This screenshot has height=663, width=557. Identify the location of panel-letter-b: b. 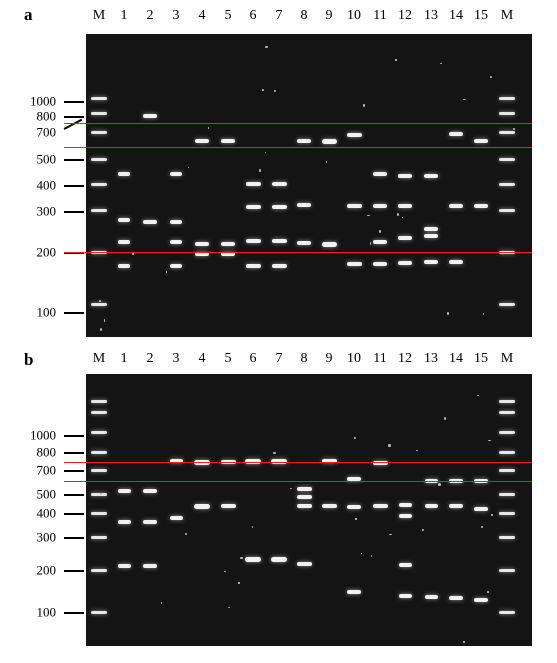
(29, 359).